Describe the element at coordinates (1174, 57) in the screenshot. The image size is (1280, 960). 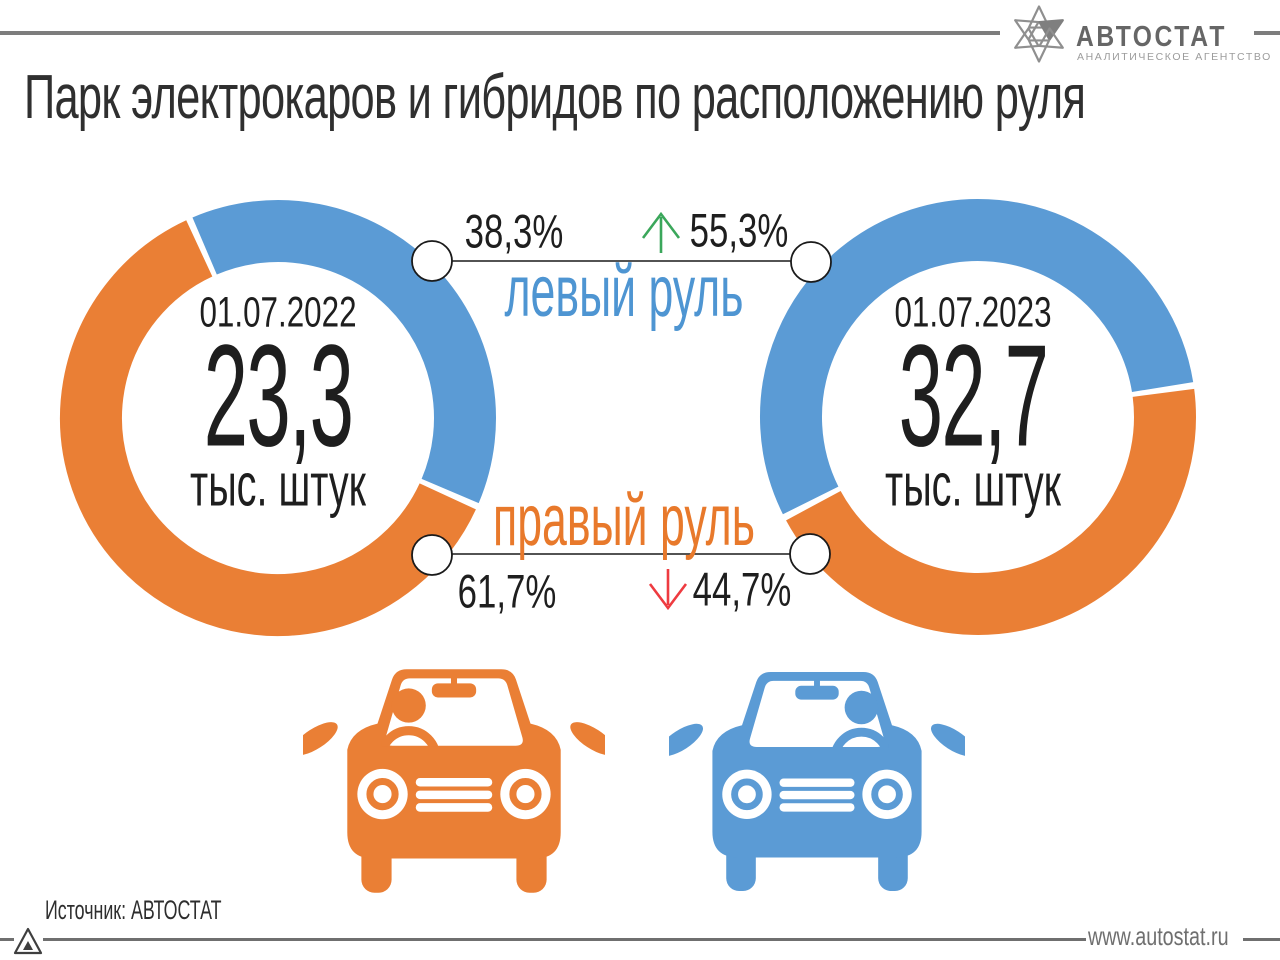
I see `logo-subtitle: АНАЛИТИЧЕСКОЕ АГЕНТСТВО` at that location.